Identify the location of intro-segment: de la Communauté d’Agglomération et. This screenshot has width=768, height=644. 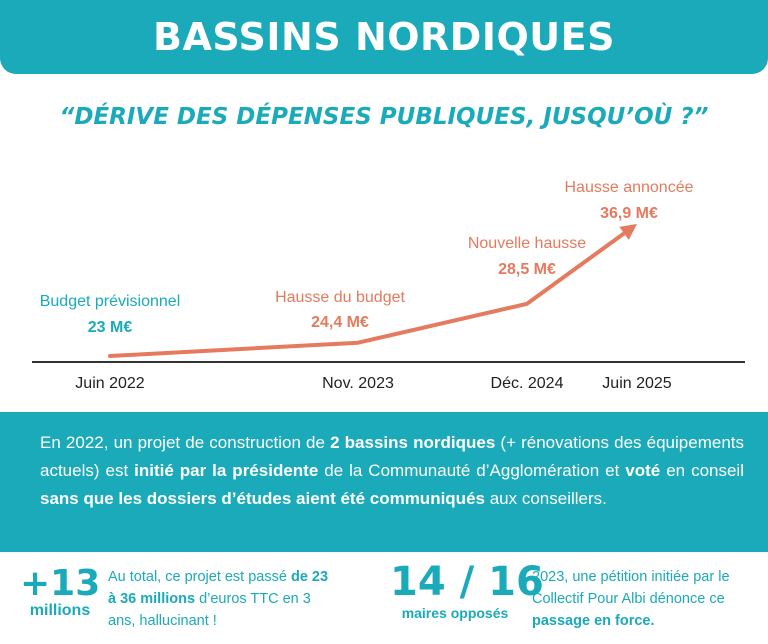
(472, 470).